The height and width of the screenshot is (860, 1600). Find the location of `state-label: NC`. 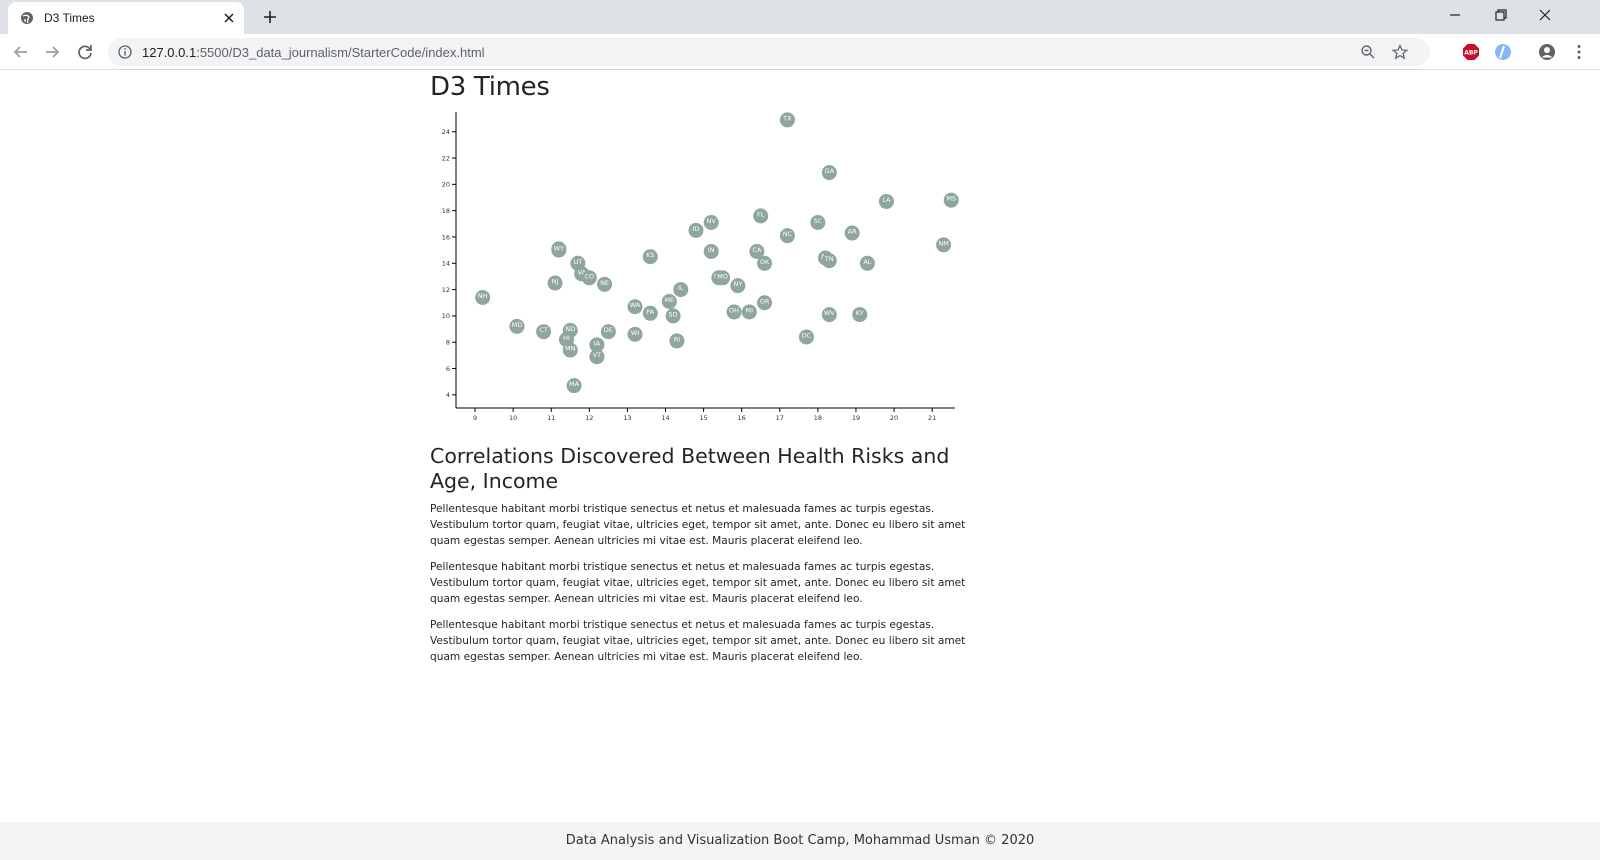

state-label: NC is located at coordinates (788, 234).